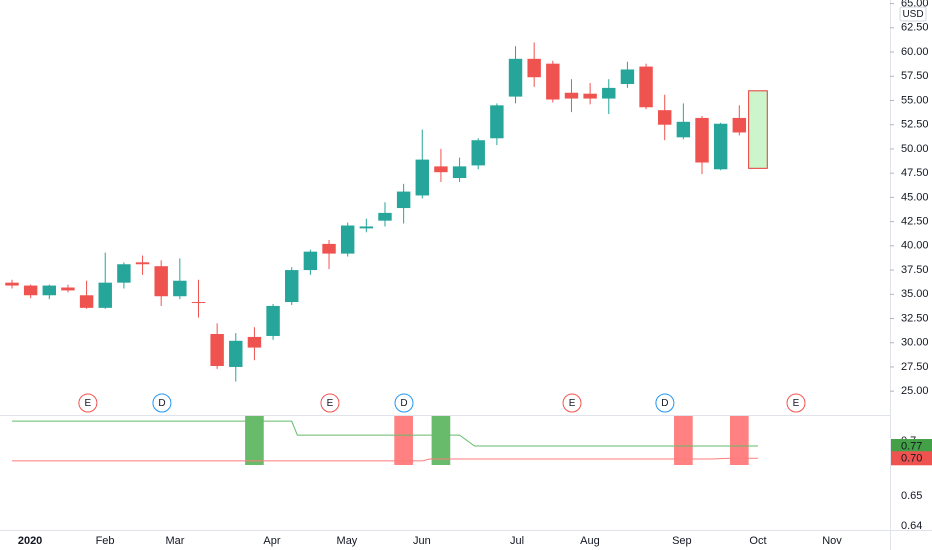 This screenshot has width=932, height=550. Describe the element at coordinates (915, 149) in the screenshot. I see `y-tick-label: 50.00` at that location.